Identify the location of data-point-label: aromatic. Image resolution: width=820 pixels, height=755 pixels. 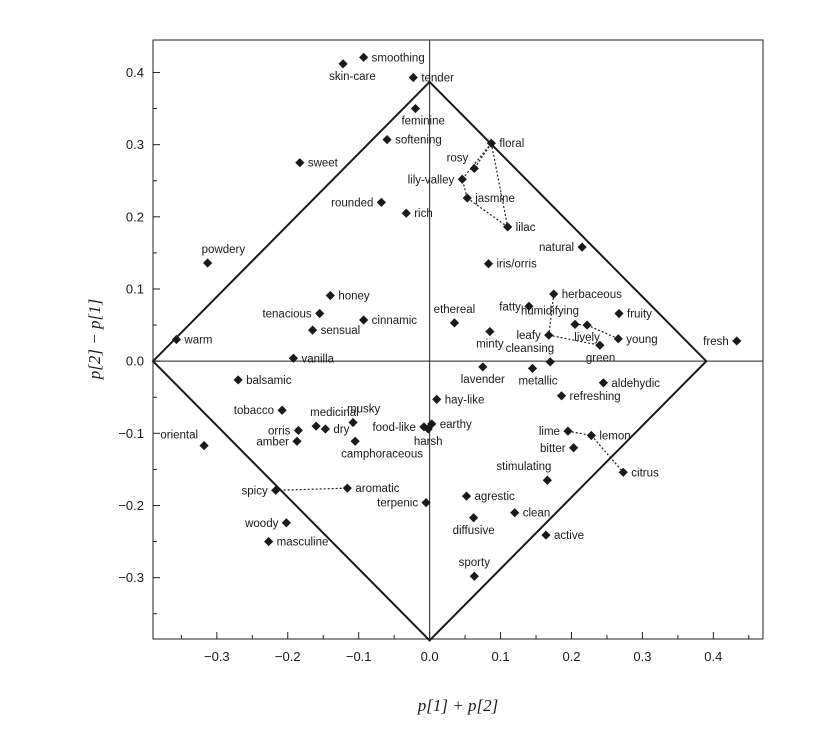
(377, 489).